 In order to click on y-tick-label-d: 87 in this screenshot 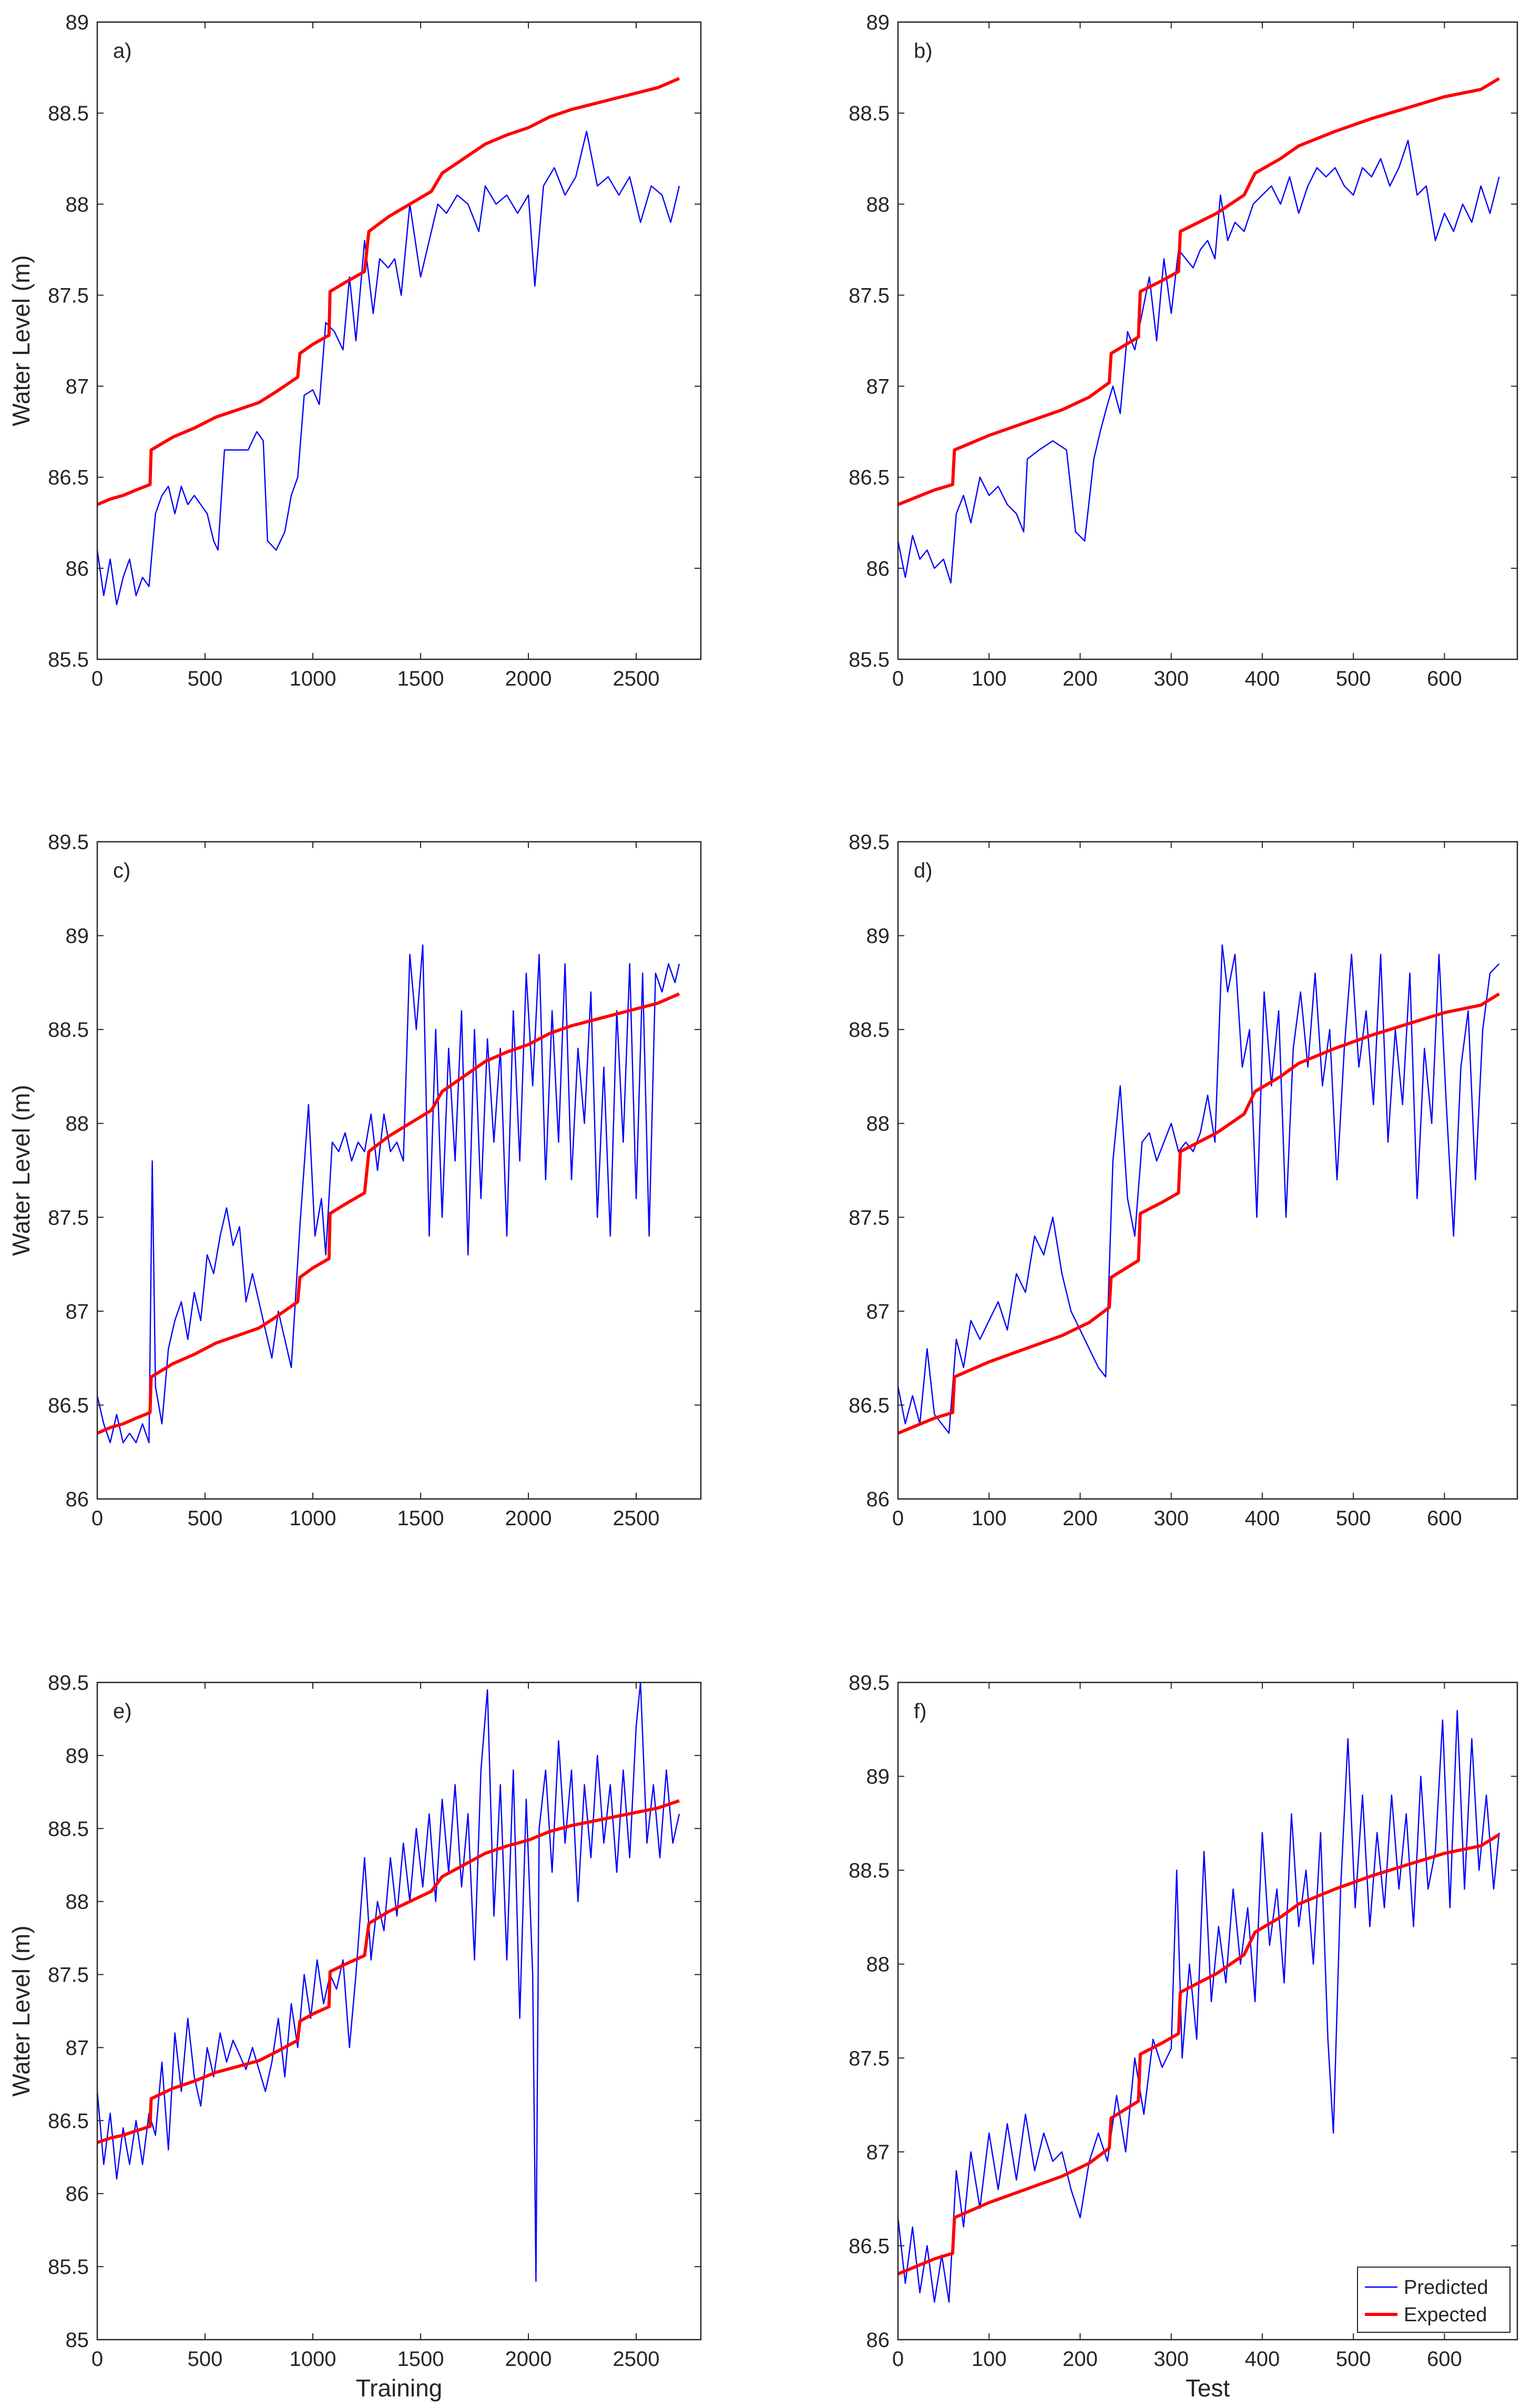, I will do `click(878, 1311)`.